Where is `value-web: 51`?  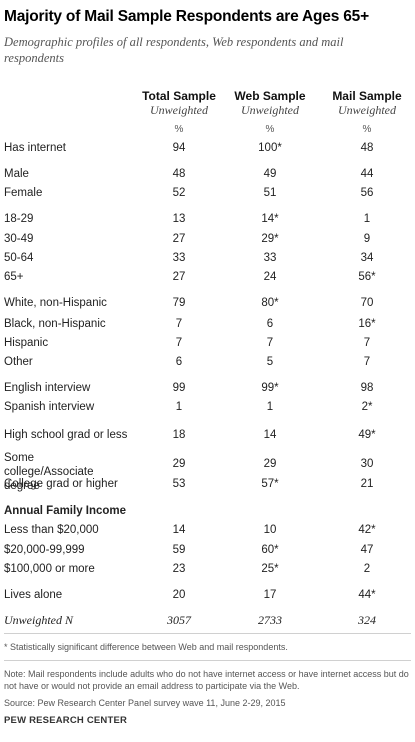 value-web: 51 is located at coordinates (270, 193).